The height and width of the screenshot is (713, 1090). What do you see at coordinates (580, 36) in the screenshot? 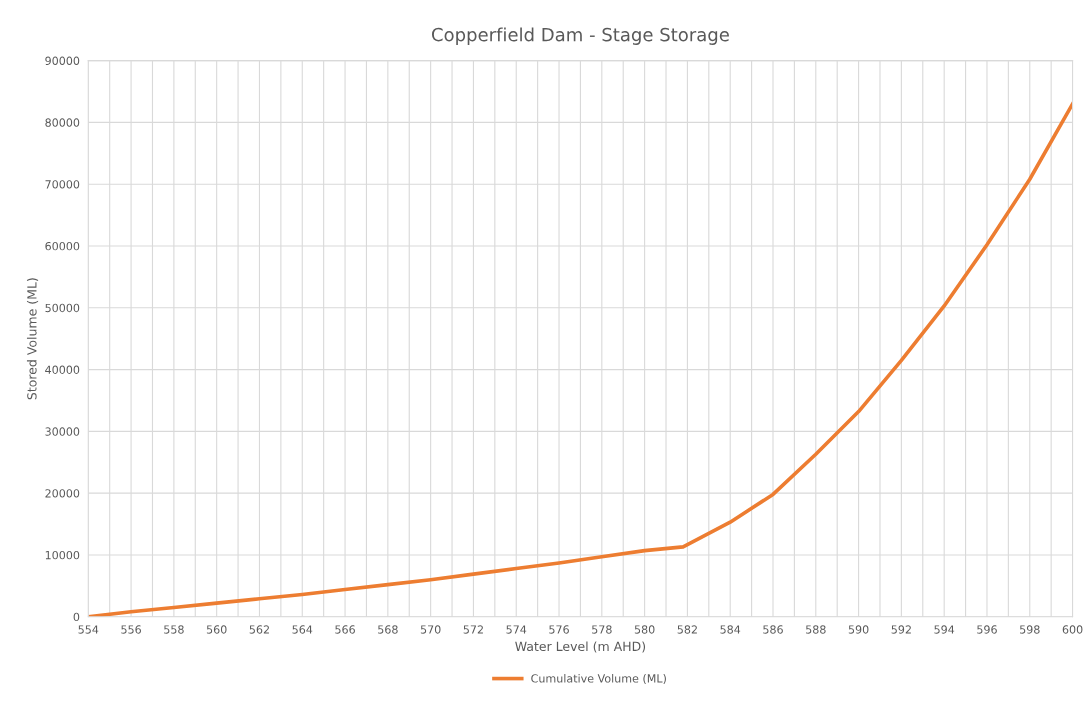
I see `chart-title: Copperfield Dam - Stage Storage` at bounding box center [580, 36].